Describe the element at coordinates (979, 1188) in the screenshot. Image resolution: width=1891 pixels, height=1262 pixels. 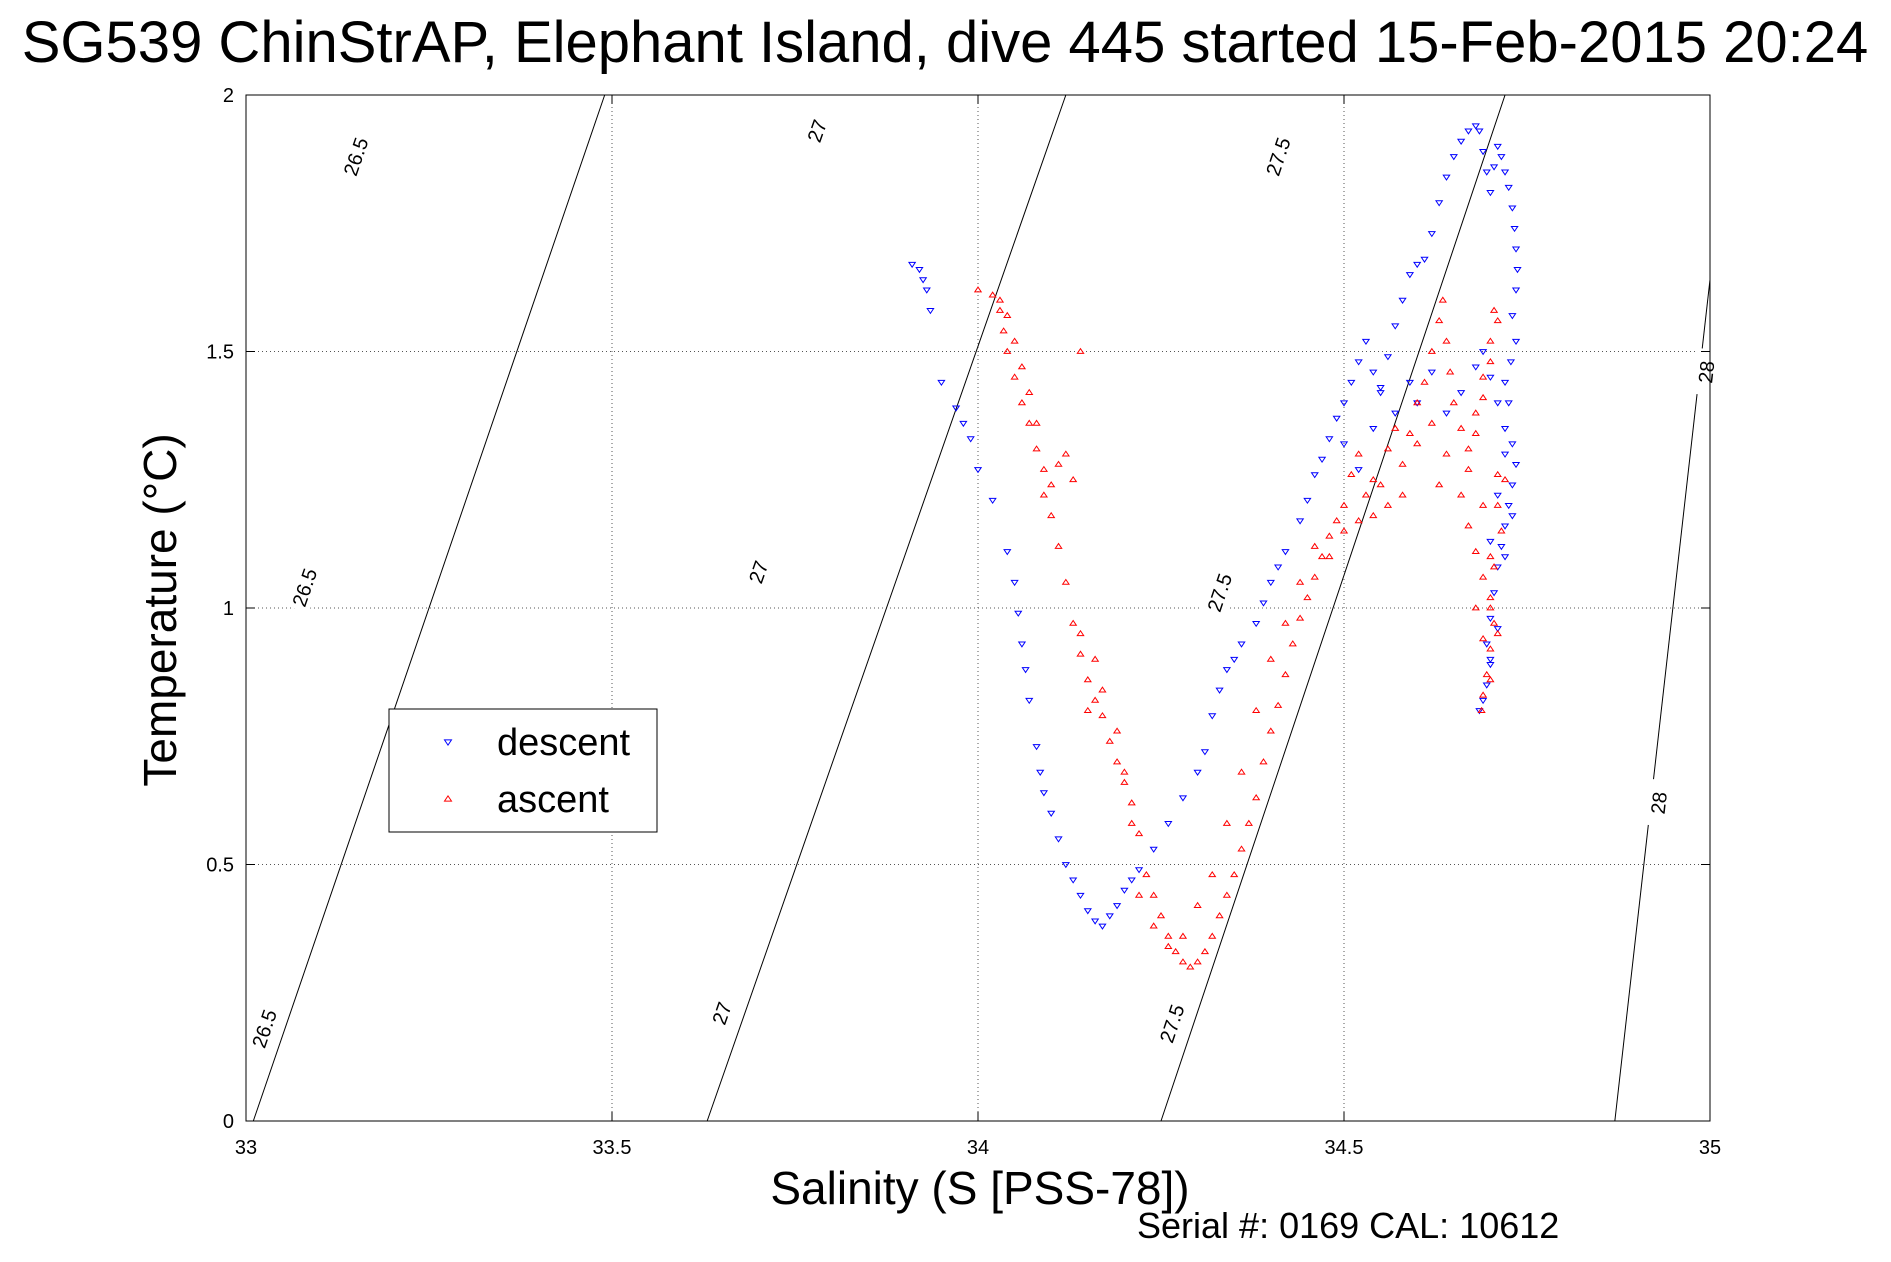
I see `x-axis-label: Salinity (S [PSS-78])` at that location.